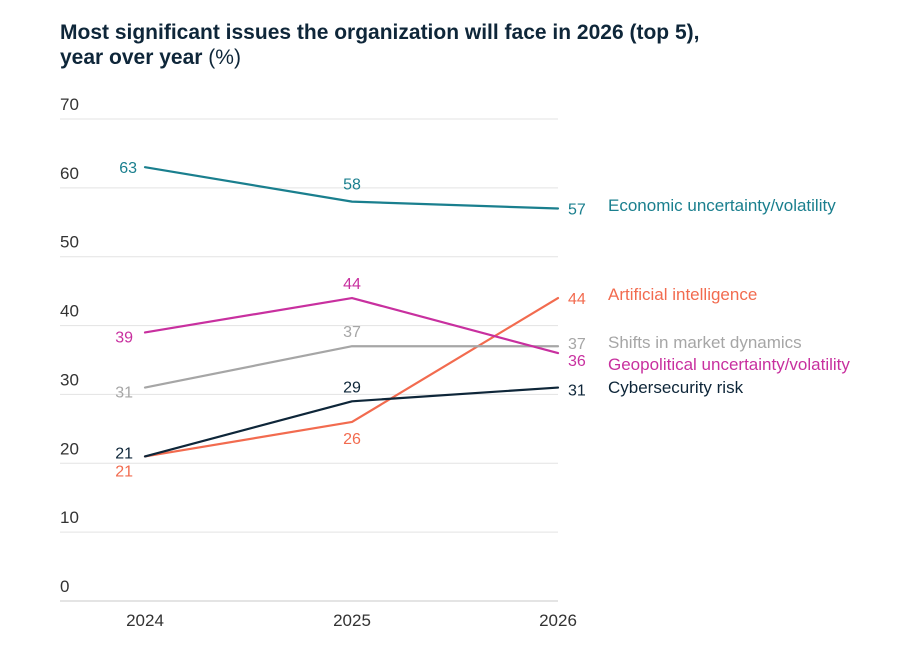  I want to click on data-label: 58, so click(352, 185).